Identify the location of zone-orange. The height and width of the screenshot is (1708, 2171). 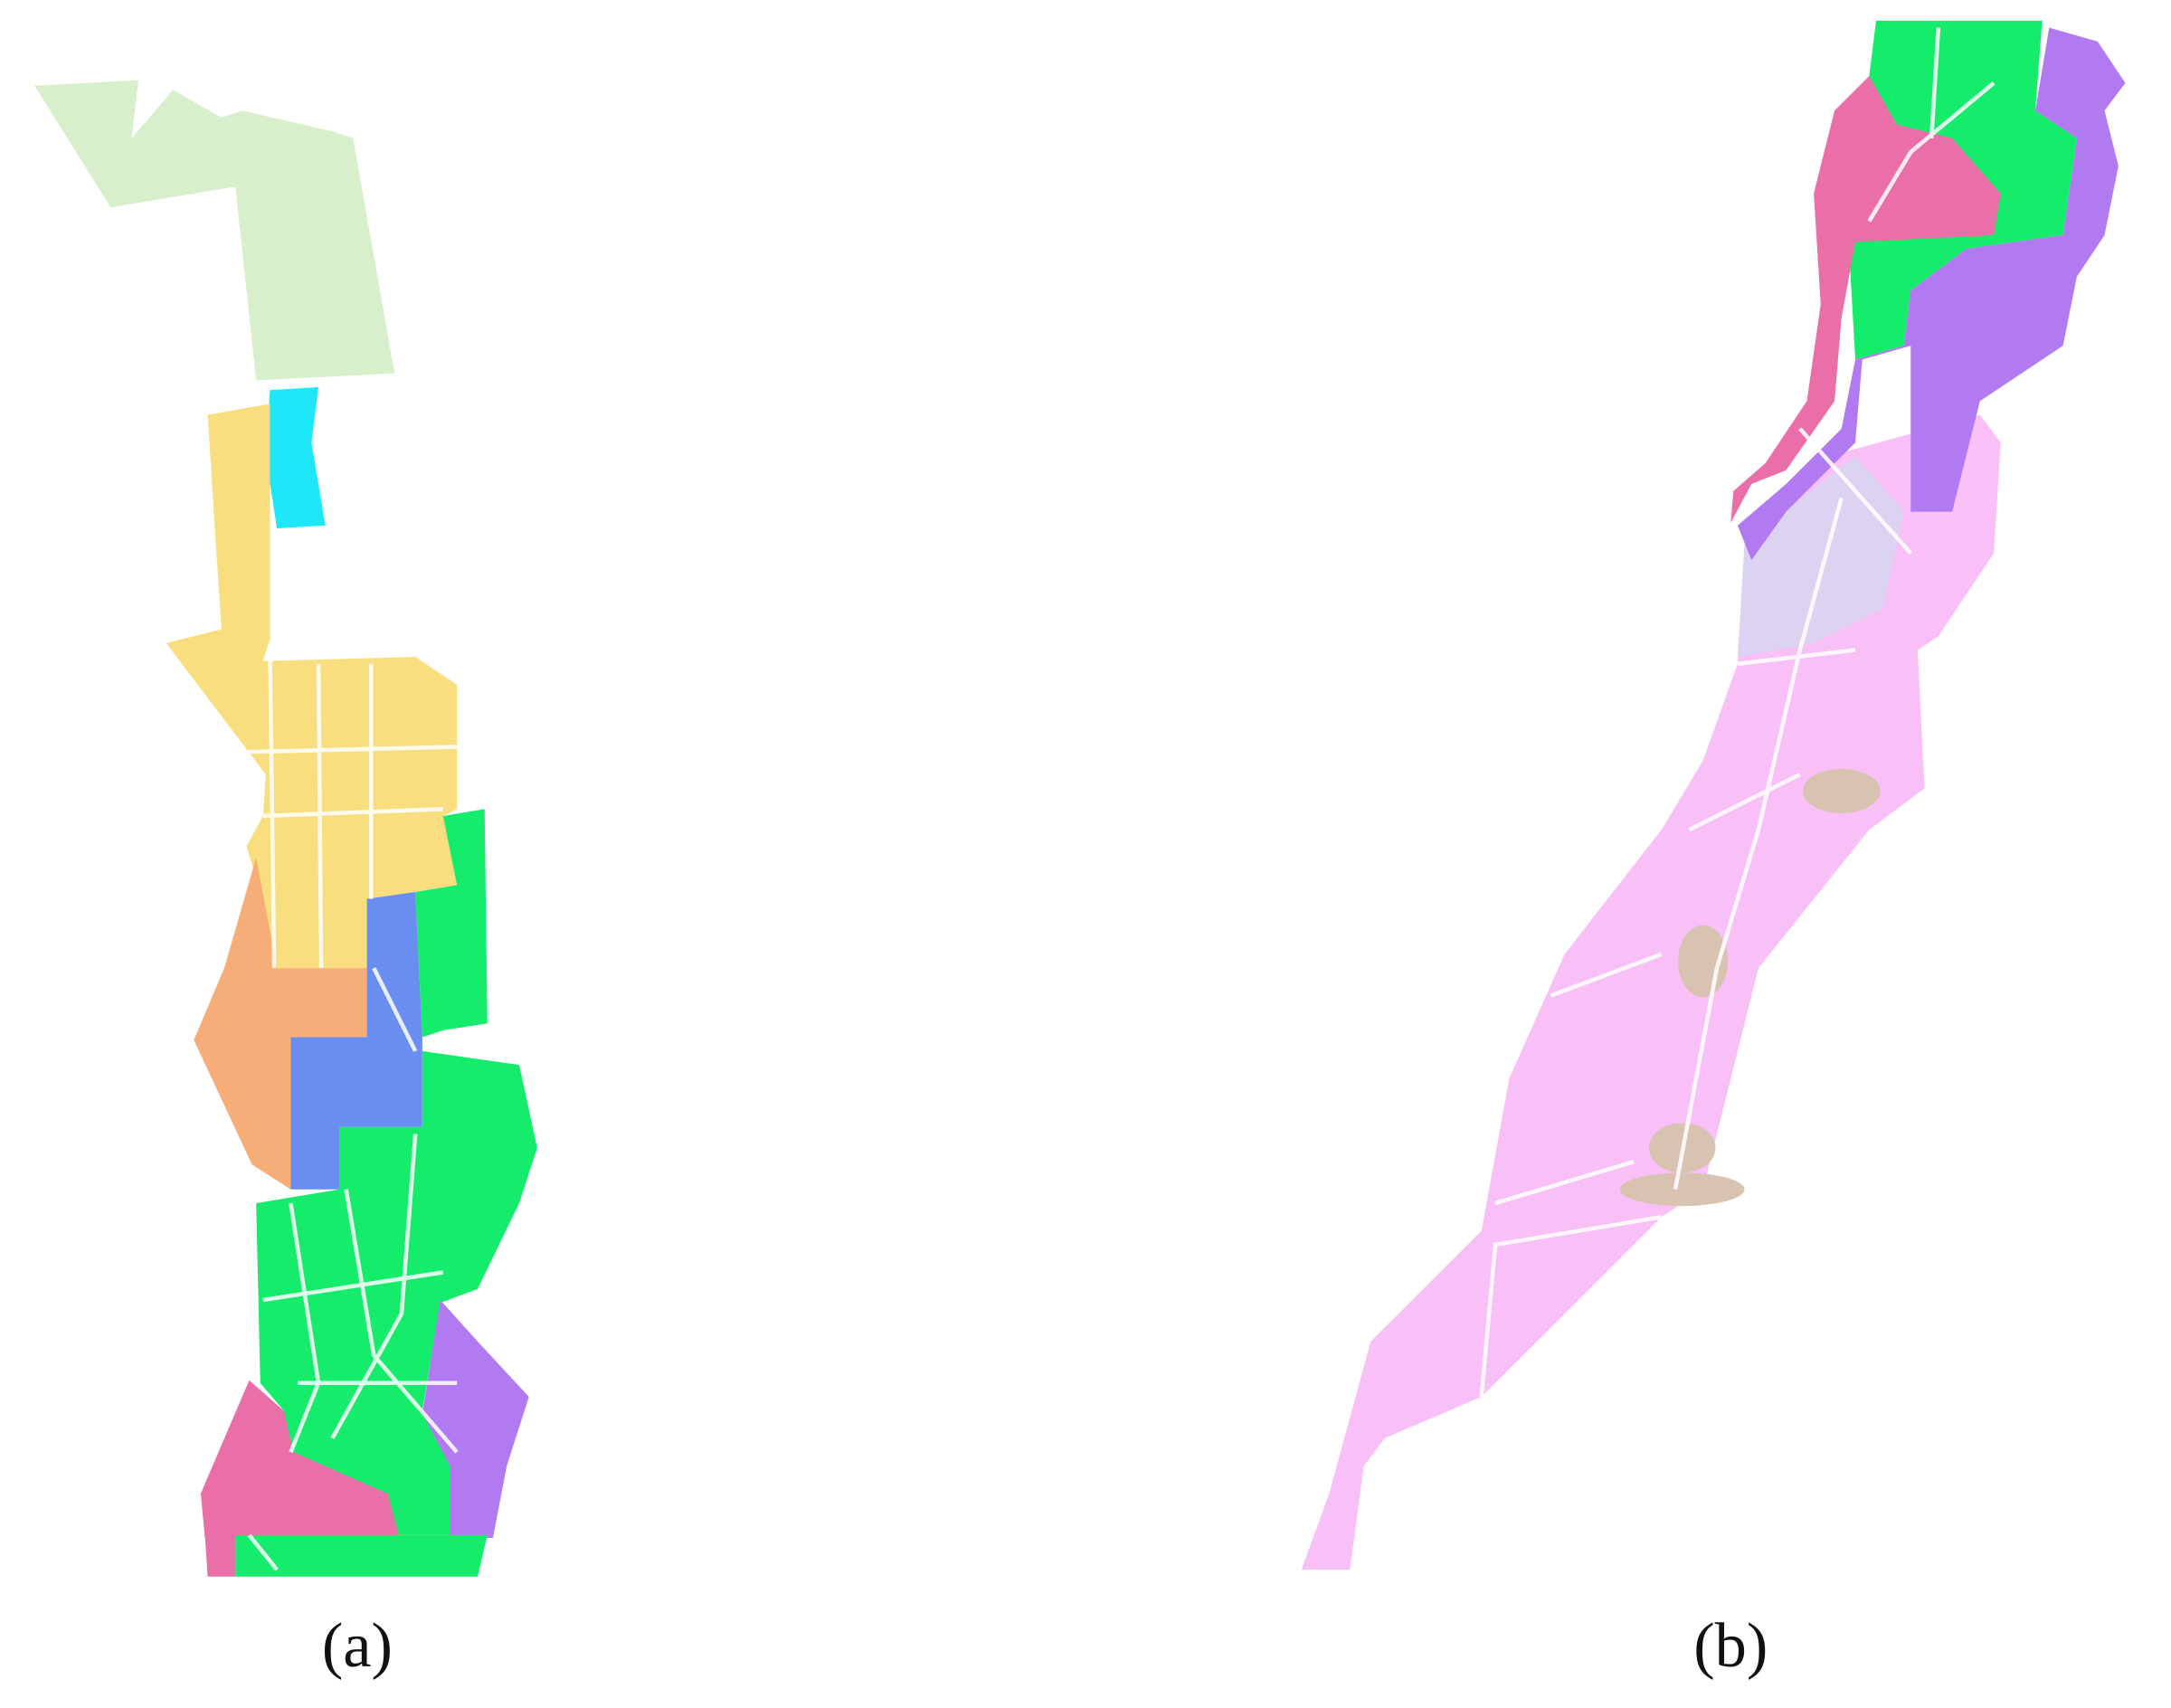
(280, 1023).